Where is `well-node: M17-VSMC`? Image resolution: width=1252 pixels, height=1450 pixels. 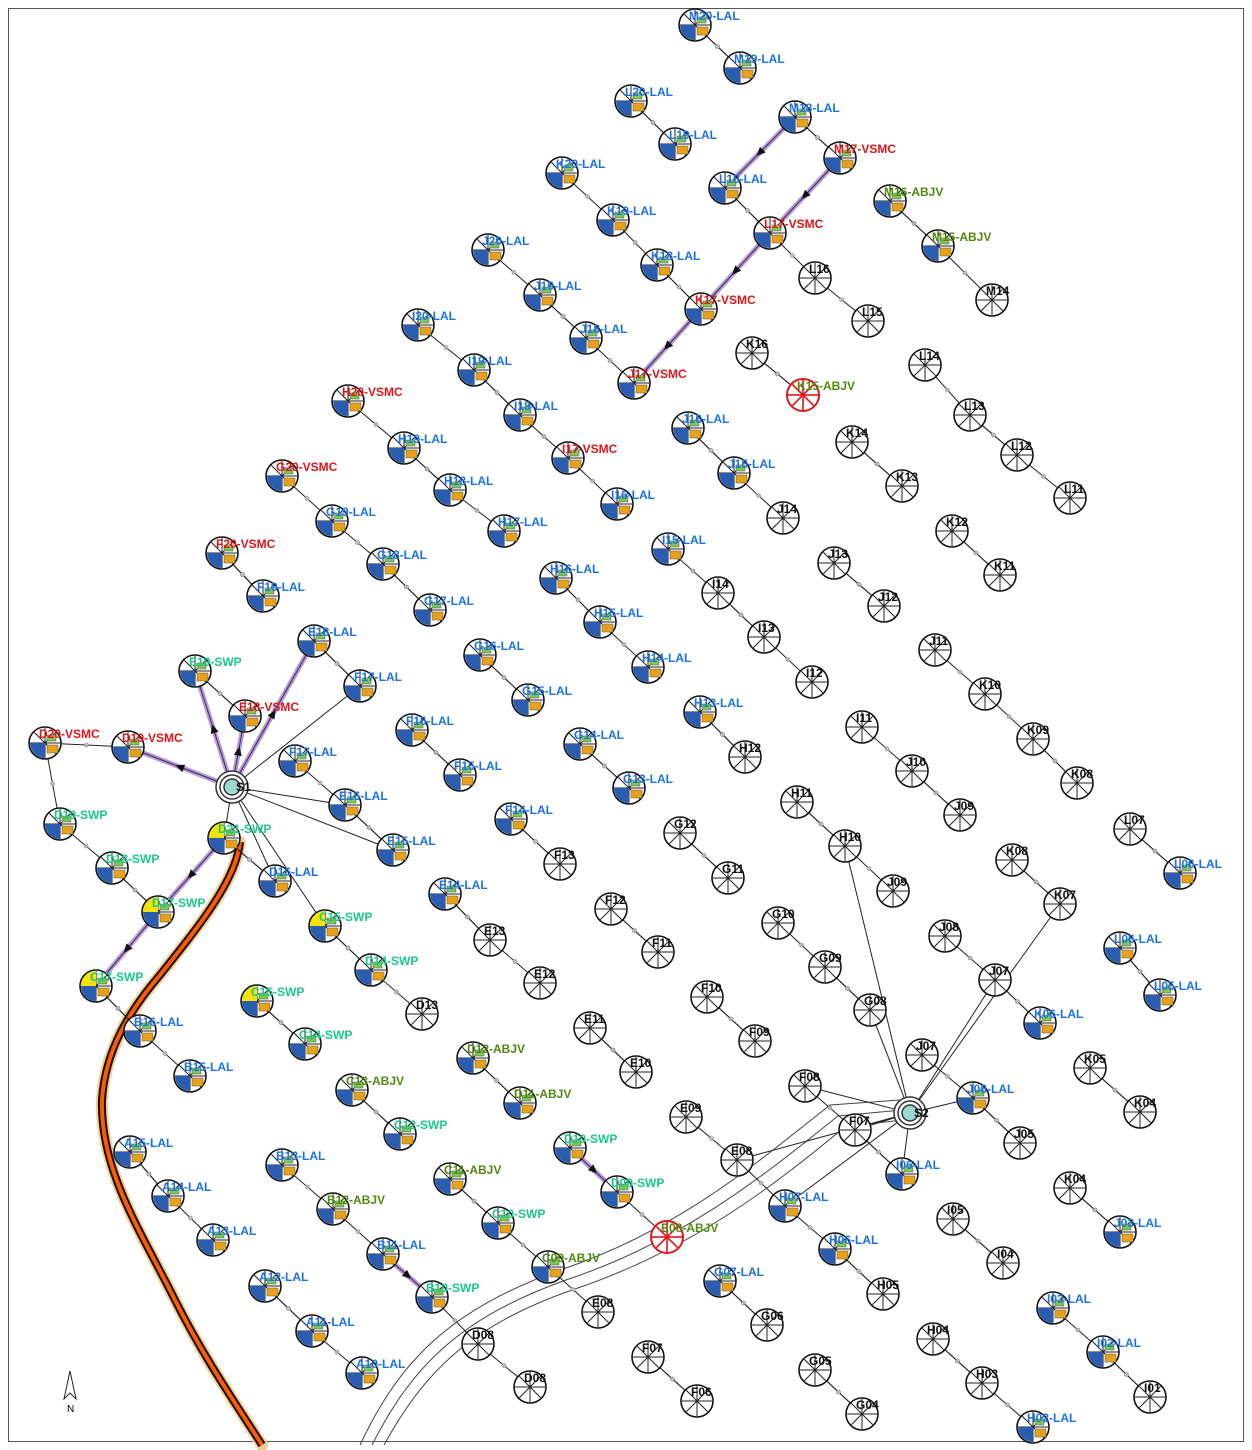 well-node: M17-VSMC is located at coordinates (859, 158).